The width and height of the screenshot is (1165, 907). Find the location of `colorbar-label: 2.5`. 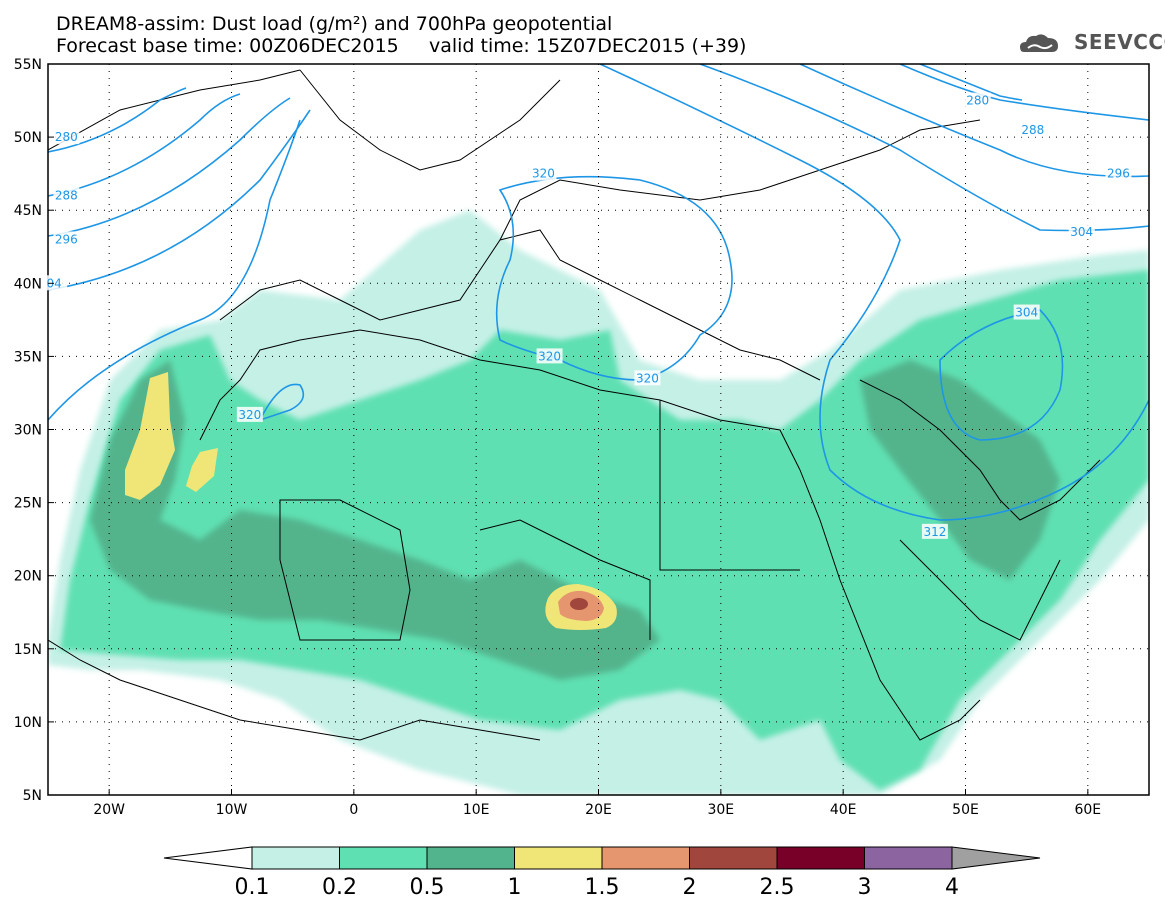

colorbar-label: 2.5 is located at coordinates (777, 887).